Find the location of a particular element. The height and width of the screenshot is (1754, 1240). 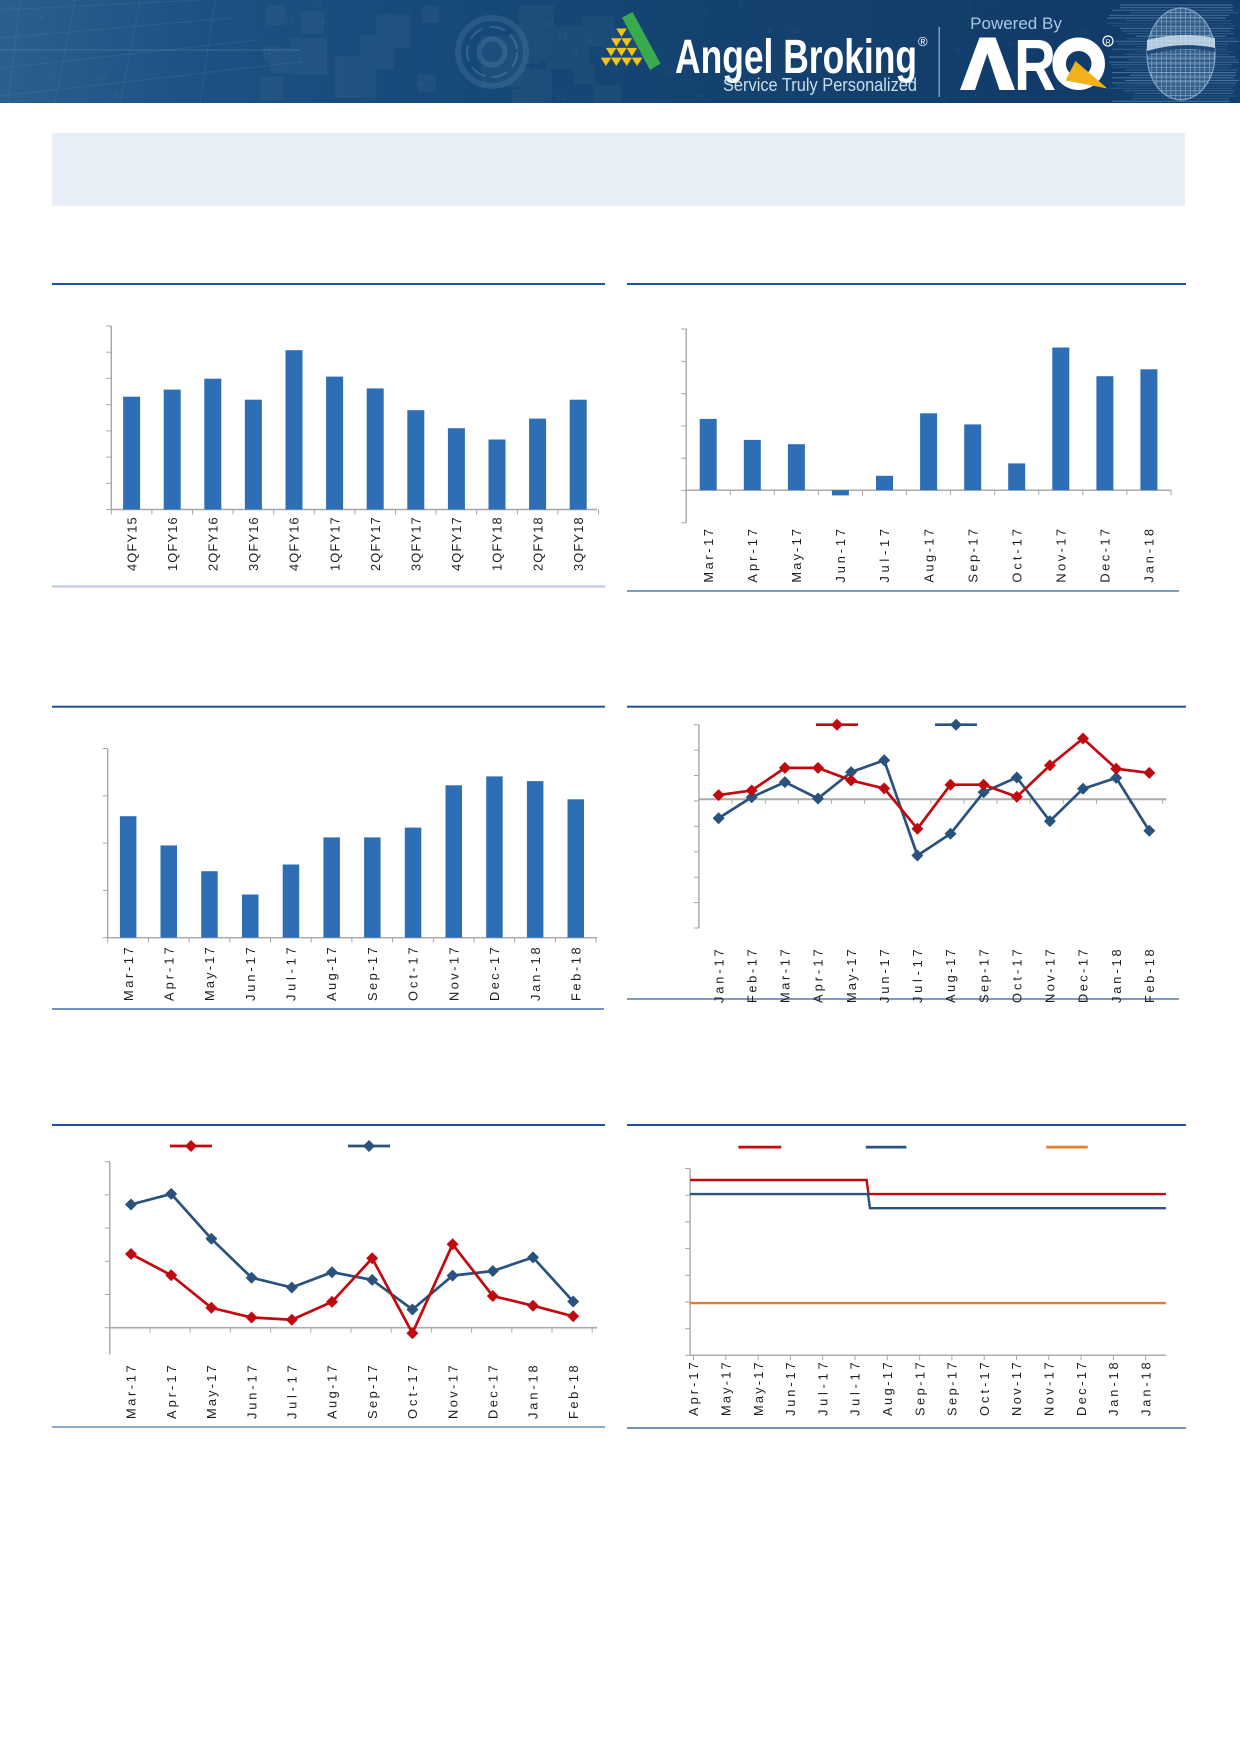

svg-text: 2QFY17 is located at coordinates (375, 543).